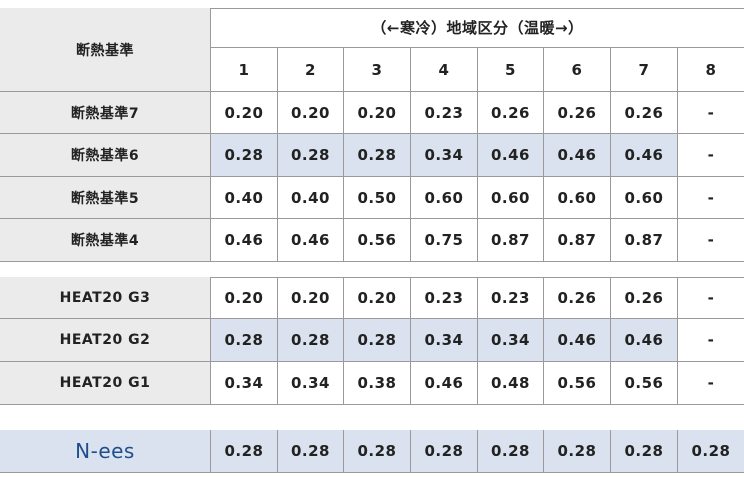  What do you see at coordinates (105, 113) in the screenshot?
I see `row-label: 断熱基準7` at bounding box center [105, 113].